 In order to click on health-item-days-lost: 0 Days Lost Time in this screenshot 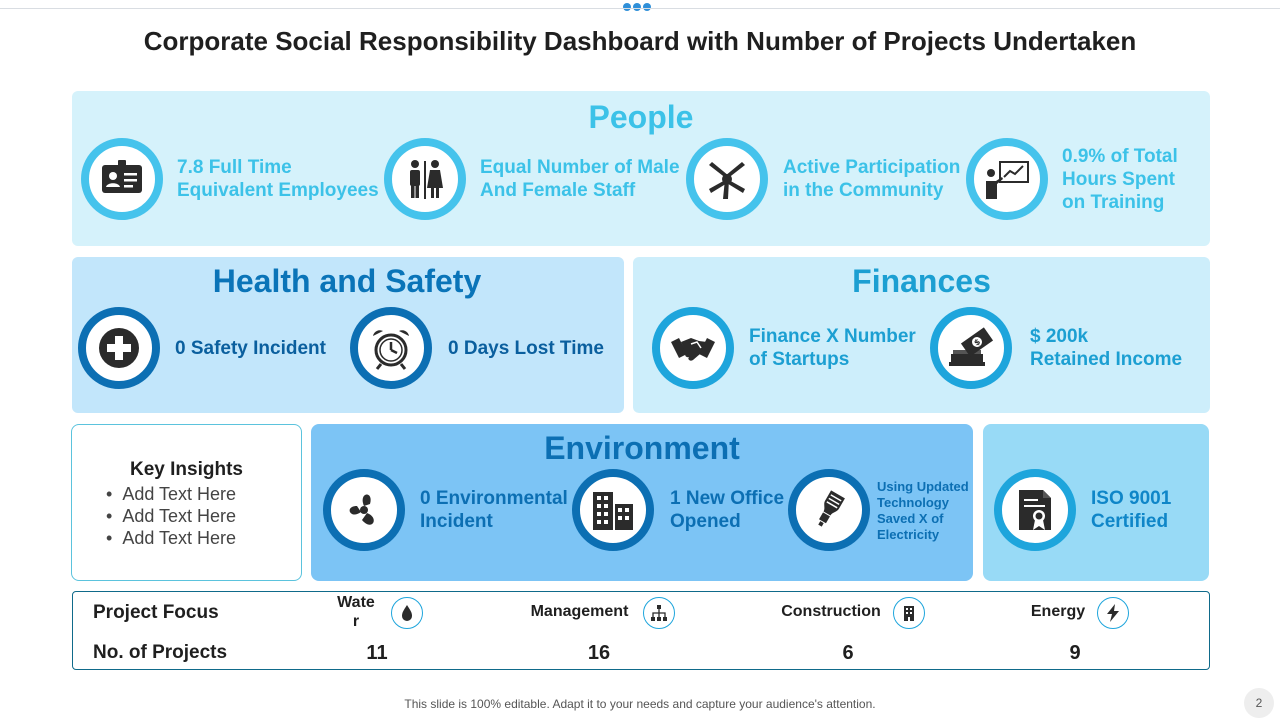, I will do `click(526, 348)`.